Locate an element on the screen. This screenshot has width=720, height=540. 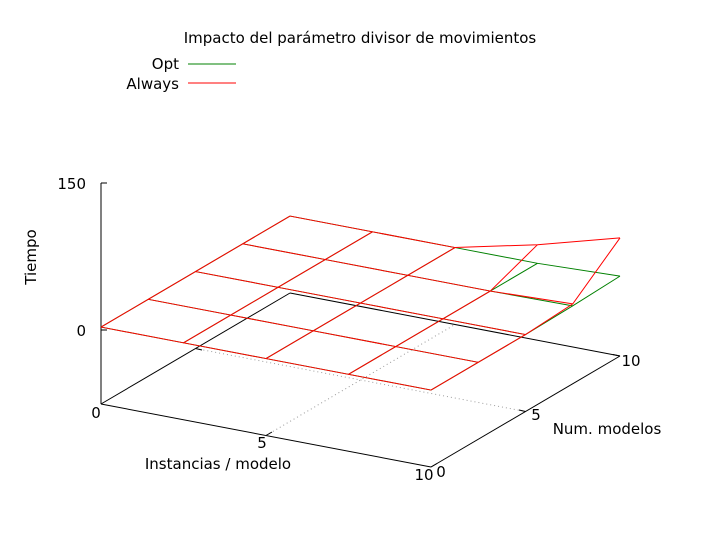
z-tick-label-0: 0 is located at coordinates (81, 331).